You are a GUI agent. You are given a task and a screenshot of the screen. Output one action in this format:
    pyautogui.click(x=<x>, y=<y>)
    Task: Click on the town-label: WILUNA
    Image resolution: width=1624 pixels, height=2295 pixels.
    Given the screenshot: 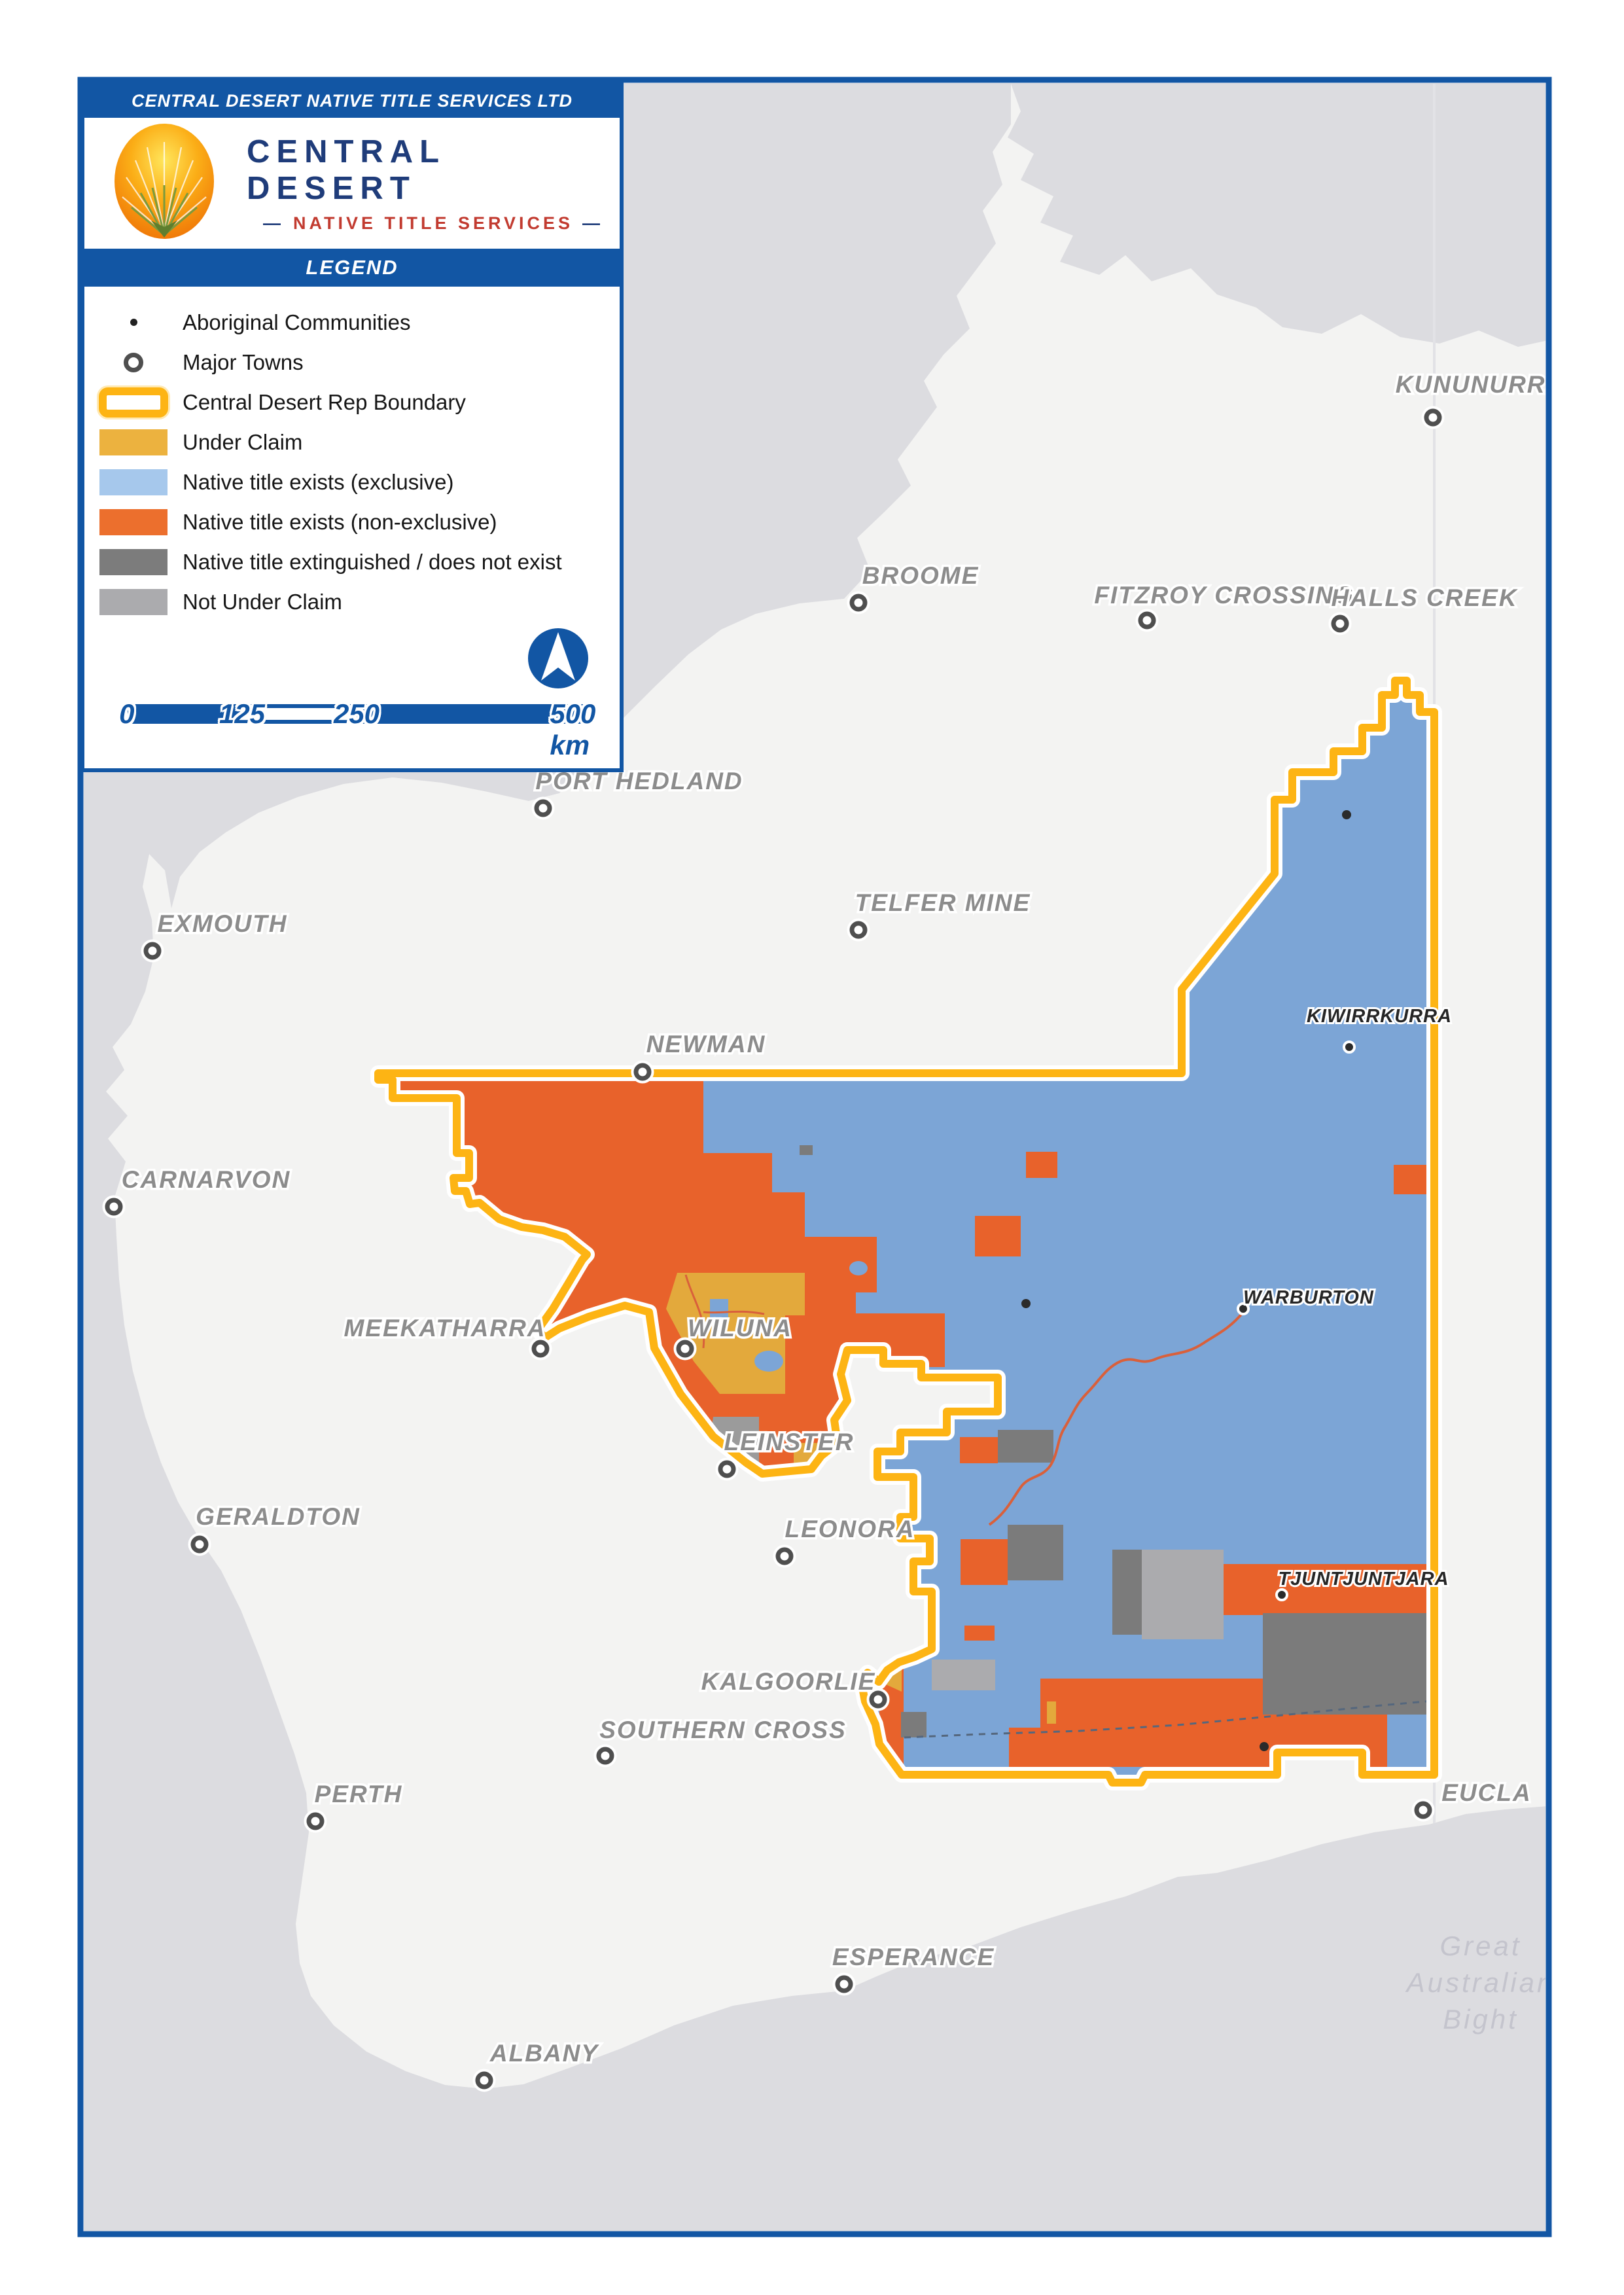 What is the action you would take?
    pyautogui.click(x=740, y=1328)
    